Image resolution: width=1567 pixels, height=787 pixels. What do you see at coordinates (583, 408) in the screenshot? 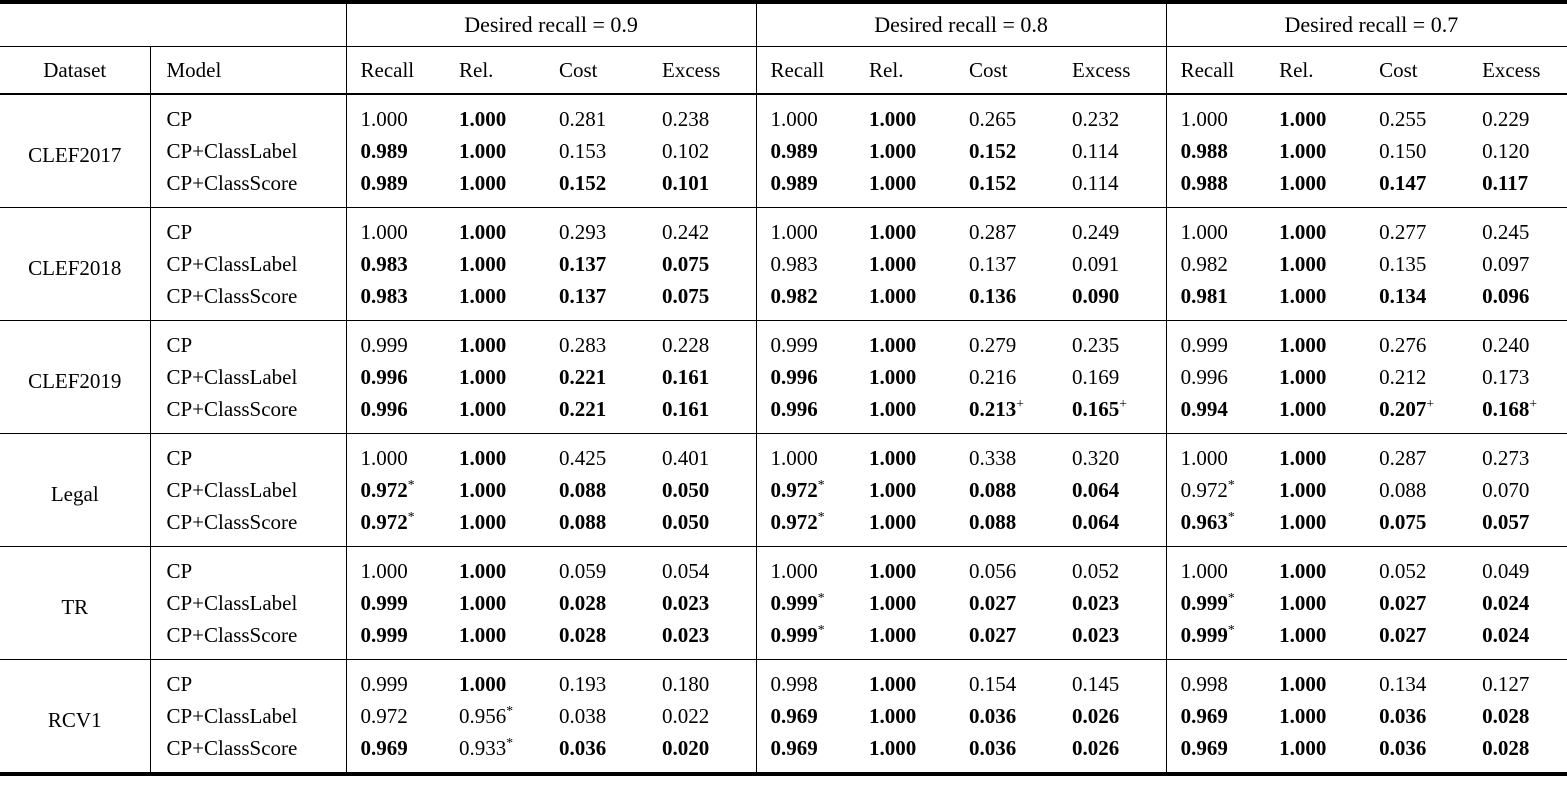
I see `metric-cell: 0.221` at bounding box center [583, 408].